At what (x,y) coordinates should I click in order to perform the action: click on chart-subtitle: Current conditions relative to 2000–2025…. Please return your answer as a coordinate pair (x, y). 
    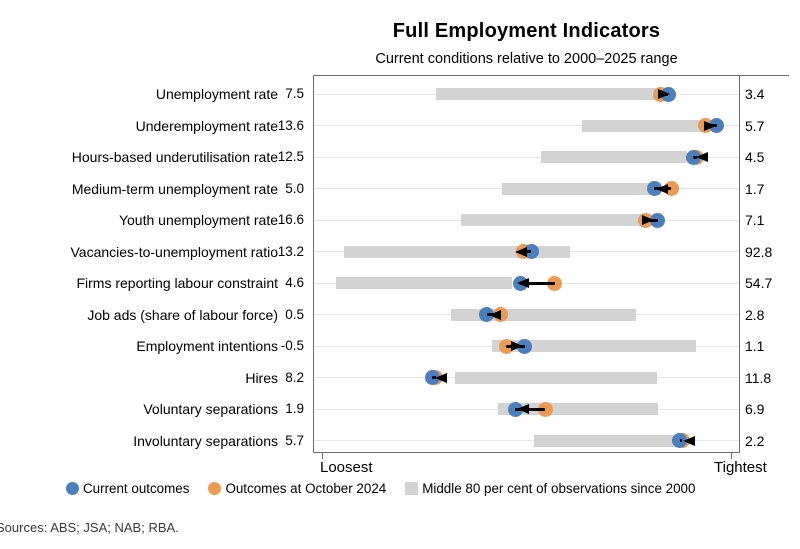
    Looking at the image, I should click on (526, 59).